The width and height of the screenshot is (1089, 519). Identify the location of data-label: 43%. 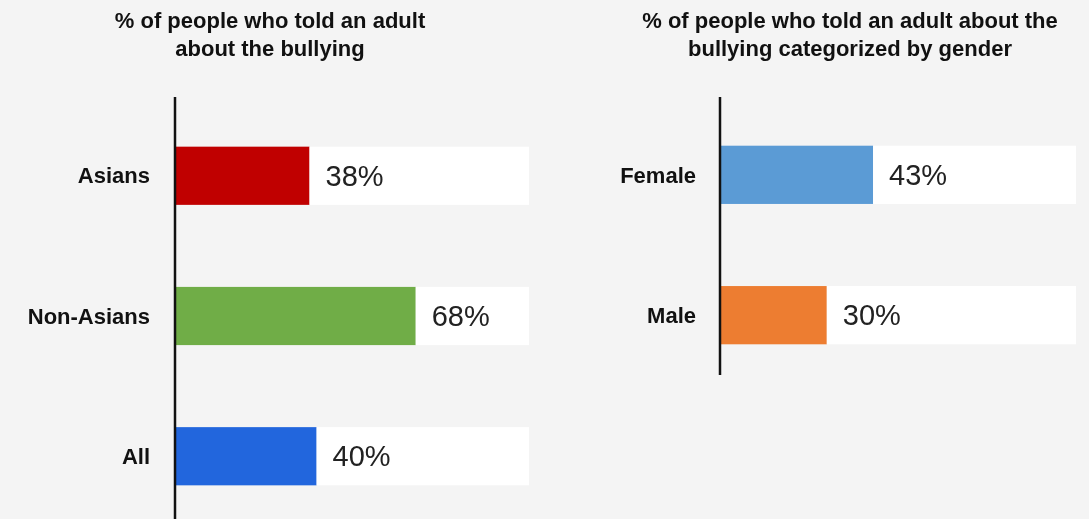
(918, 174).